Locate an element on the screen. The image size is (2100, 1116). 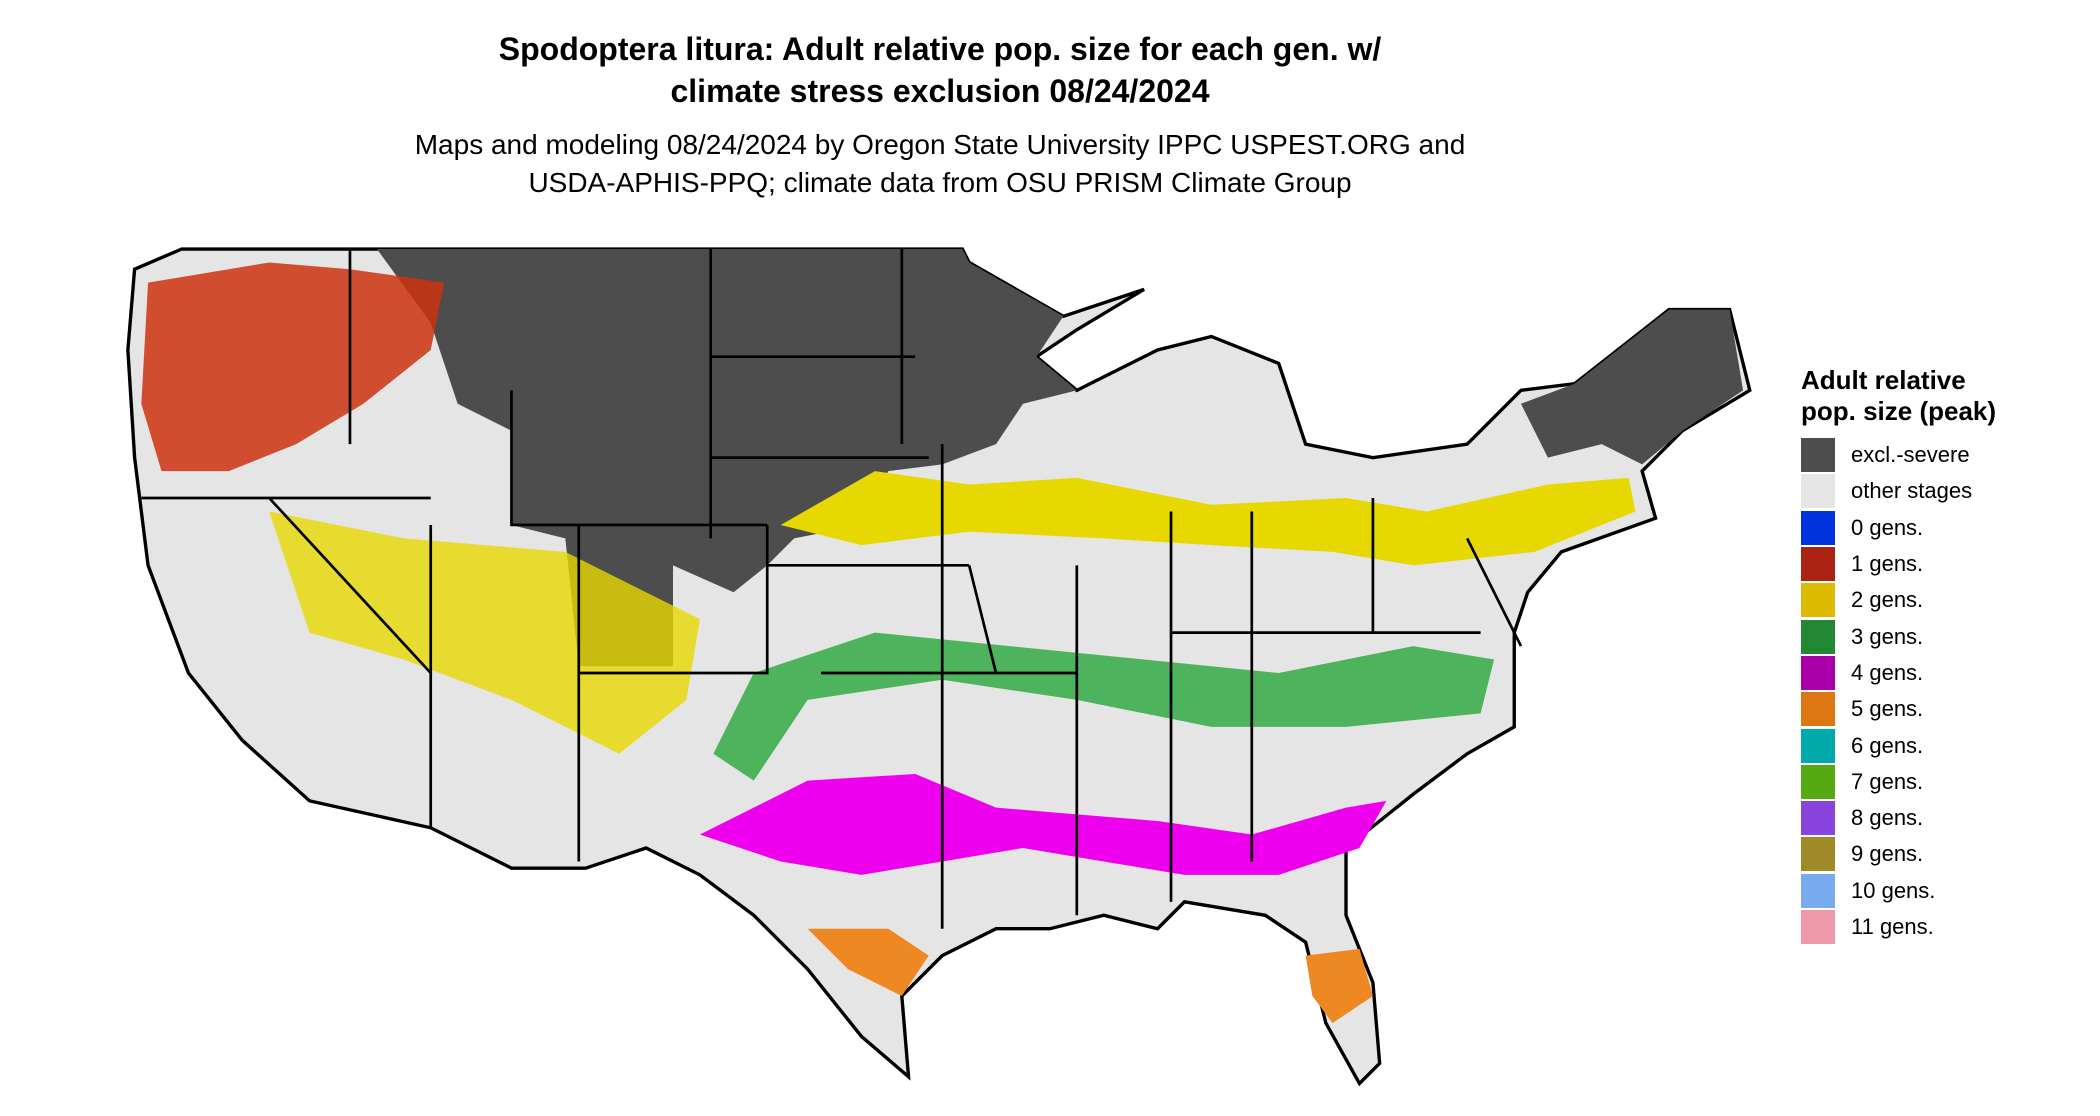
legend-item: 2 gens. is located at coordinates (1911, 600).